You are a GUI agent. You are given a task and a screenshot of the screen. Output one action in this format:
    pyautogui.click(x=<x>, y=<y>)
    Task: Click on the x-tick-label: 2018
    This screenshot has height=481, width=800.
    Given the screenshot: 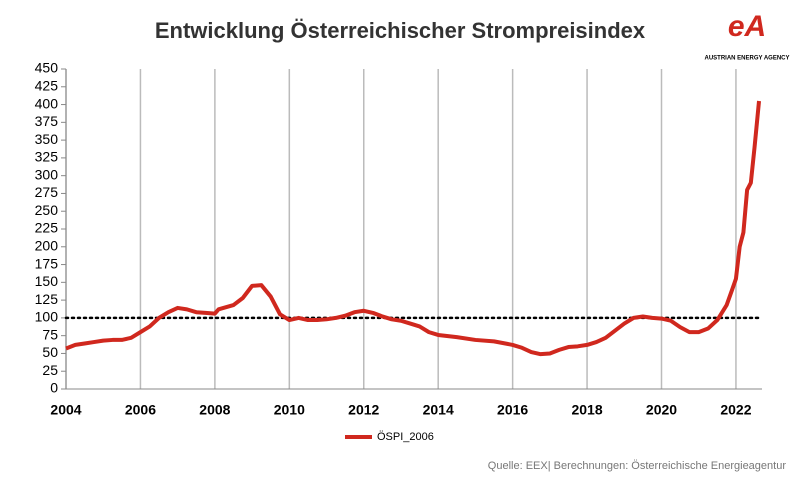 What is the action you would take?
    pyautogui.click(x=586, y=410)
    